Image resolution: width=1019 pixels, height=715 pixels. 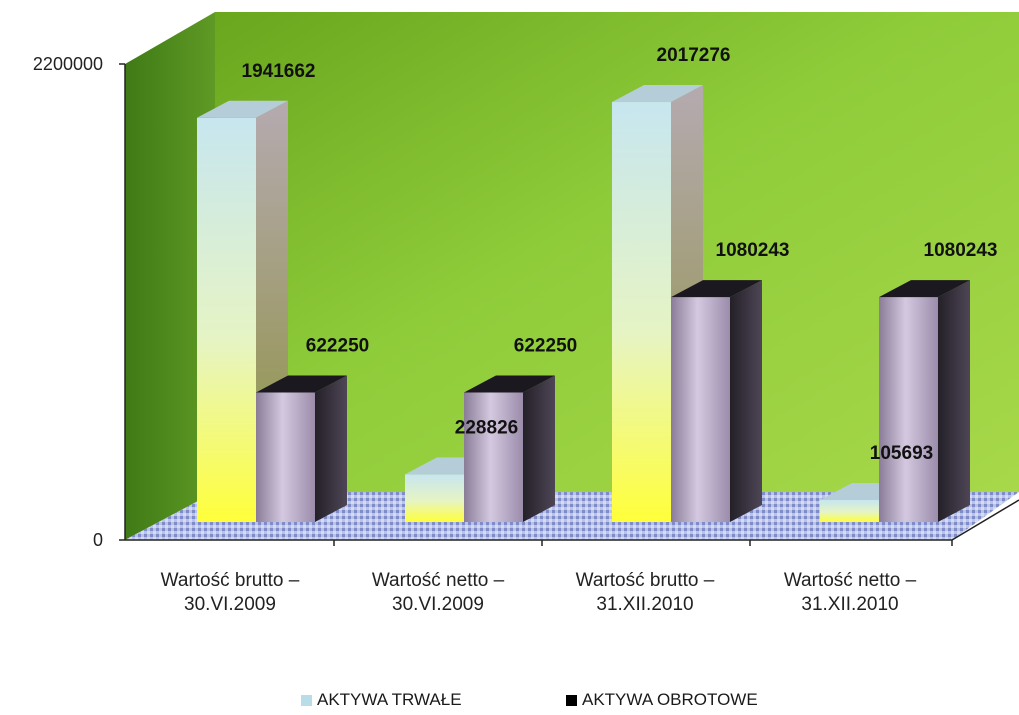 I want to click on legend: AKTYWA TRWAŁE AKTYWA OBROTOWE, so click(x=509, y=701).